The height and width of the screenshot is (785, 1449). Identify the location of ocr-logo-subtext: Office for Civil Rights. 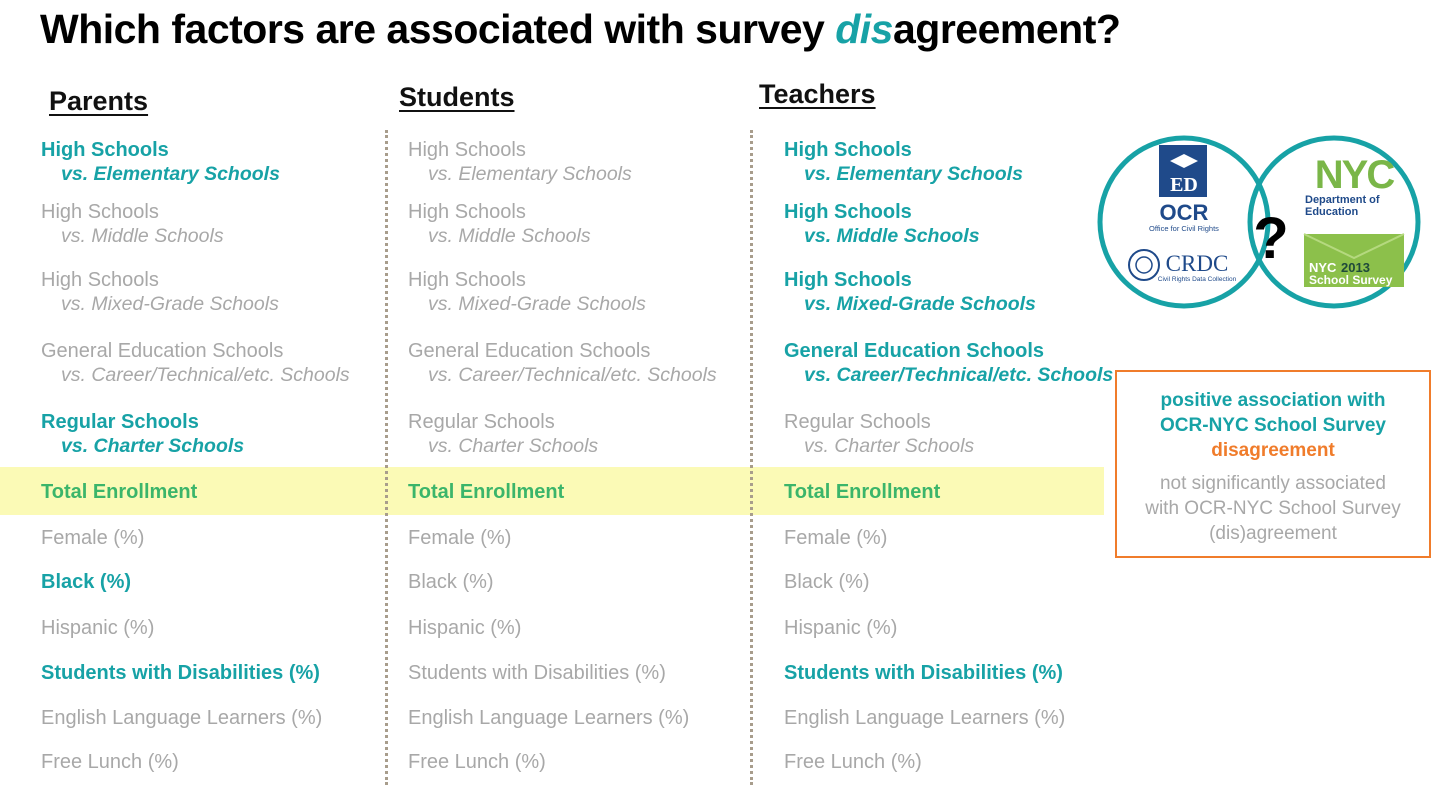
(1184, 228).